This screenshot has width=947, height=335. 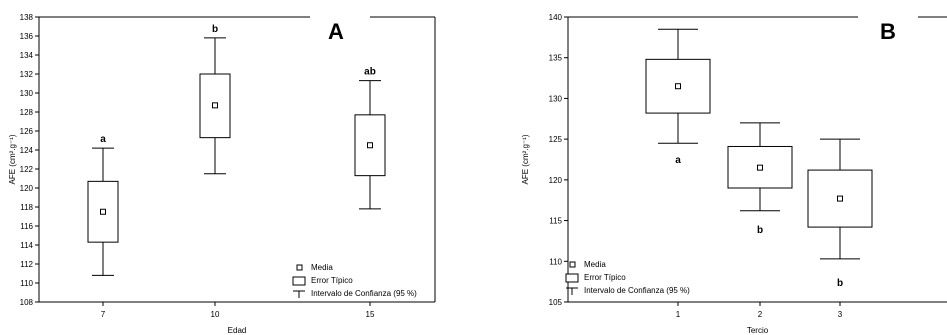 I want to click on y-tick-label: 115, so click(x=555, y=221).